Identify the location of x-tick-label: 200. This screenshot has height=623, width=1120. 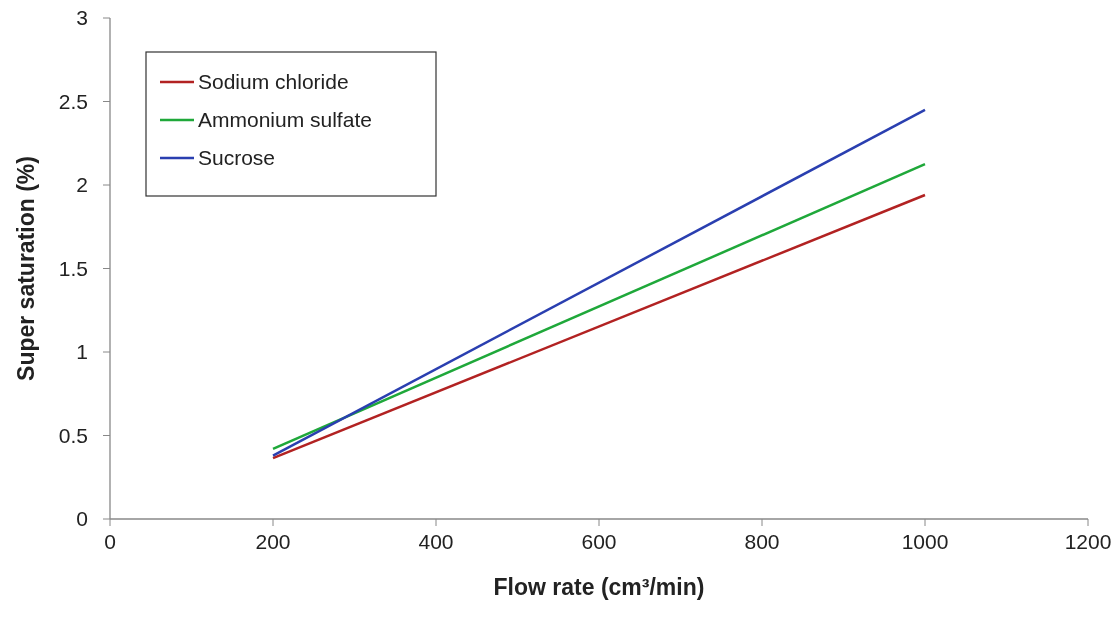
(273, 541).